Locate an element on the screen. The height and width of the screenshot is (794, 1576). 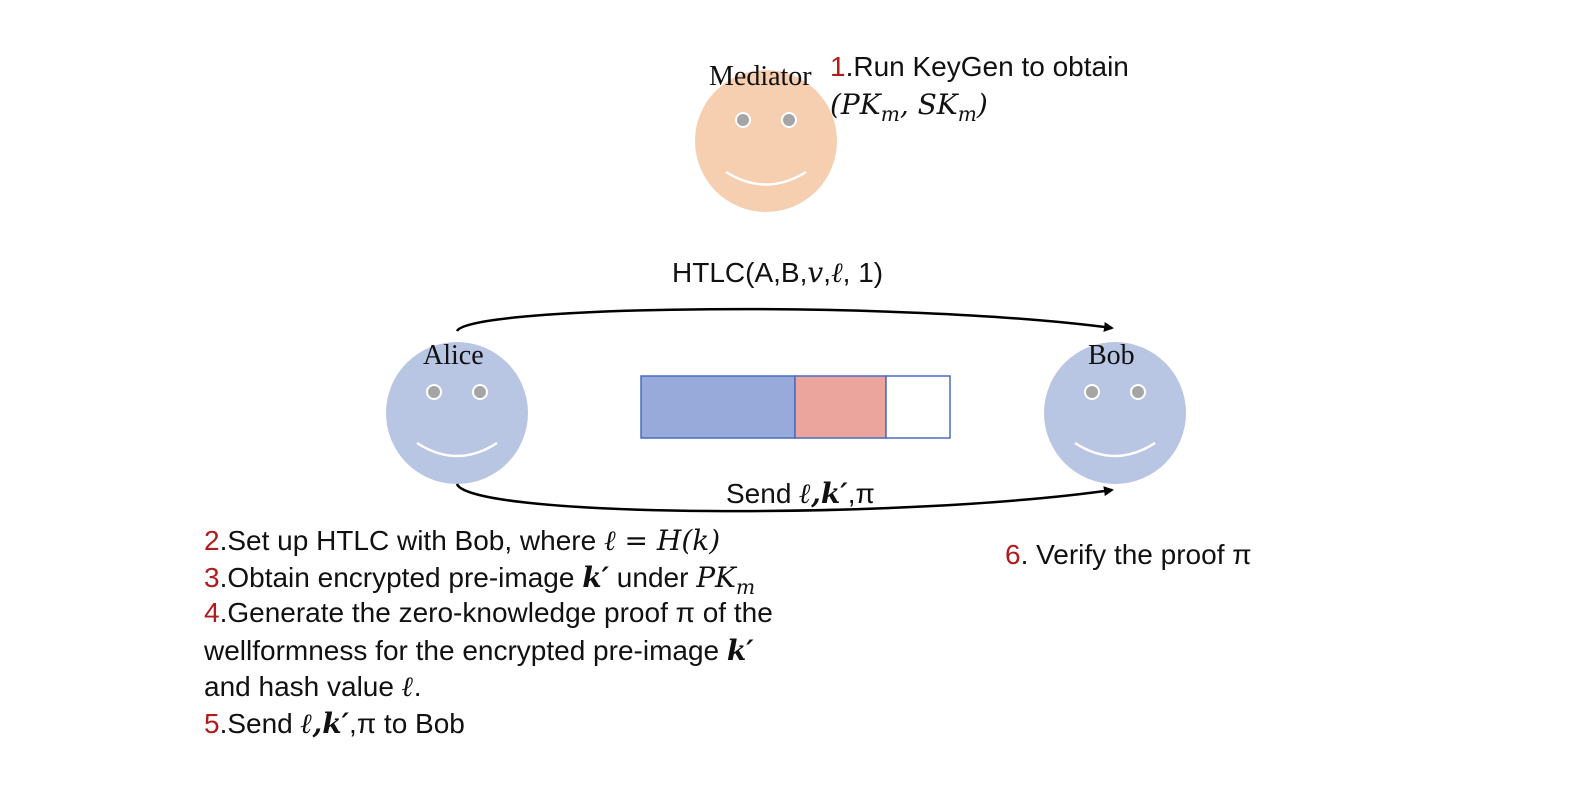
send-label: Send ℓ,k′,π is located at coordinates (800, 494).